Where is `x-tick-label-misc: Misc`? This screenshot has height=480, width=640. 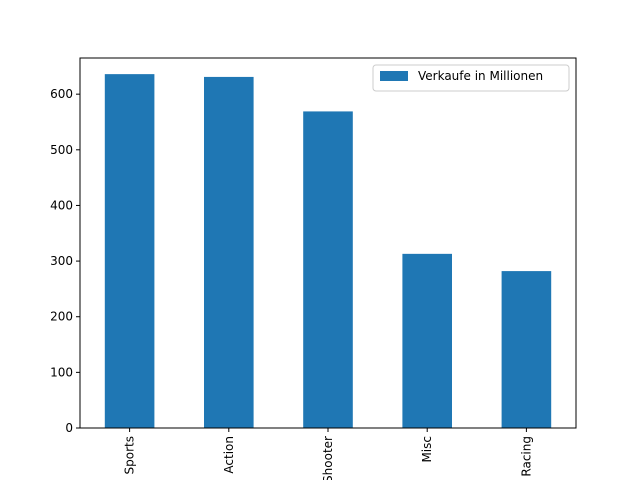
x-tick-label-misc: Misc is located at coordinates (427, 449).